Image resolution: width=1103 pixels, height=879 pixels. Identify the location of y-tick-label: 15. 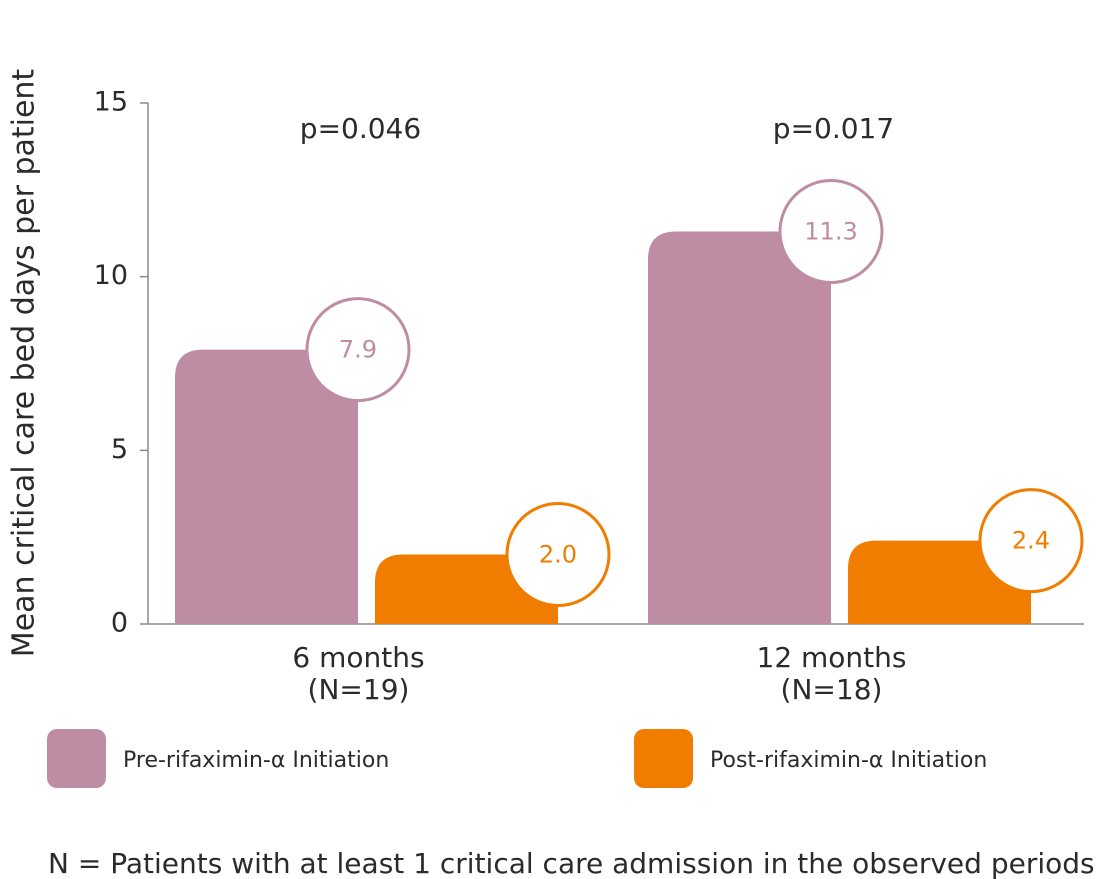
(111, 102).